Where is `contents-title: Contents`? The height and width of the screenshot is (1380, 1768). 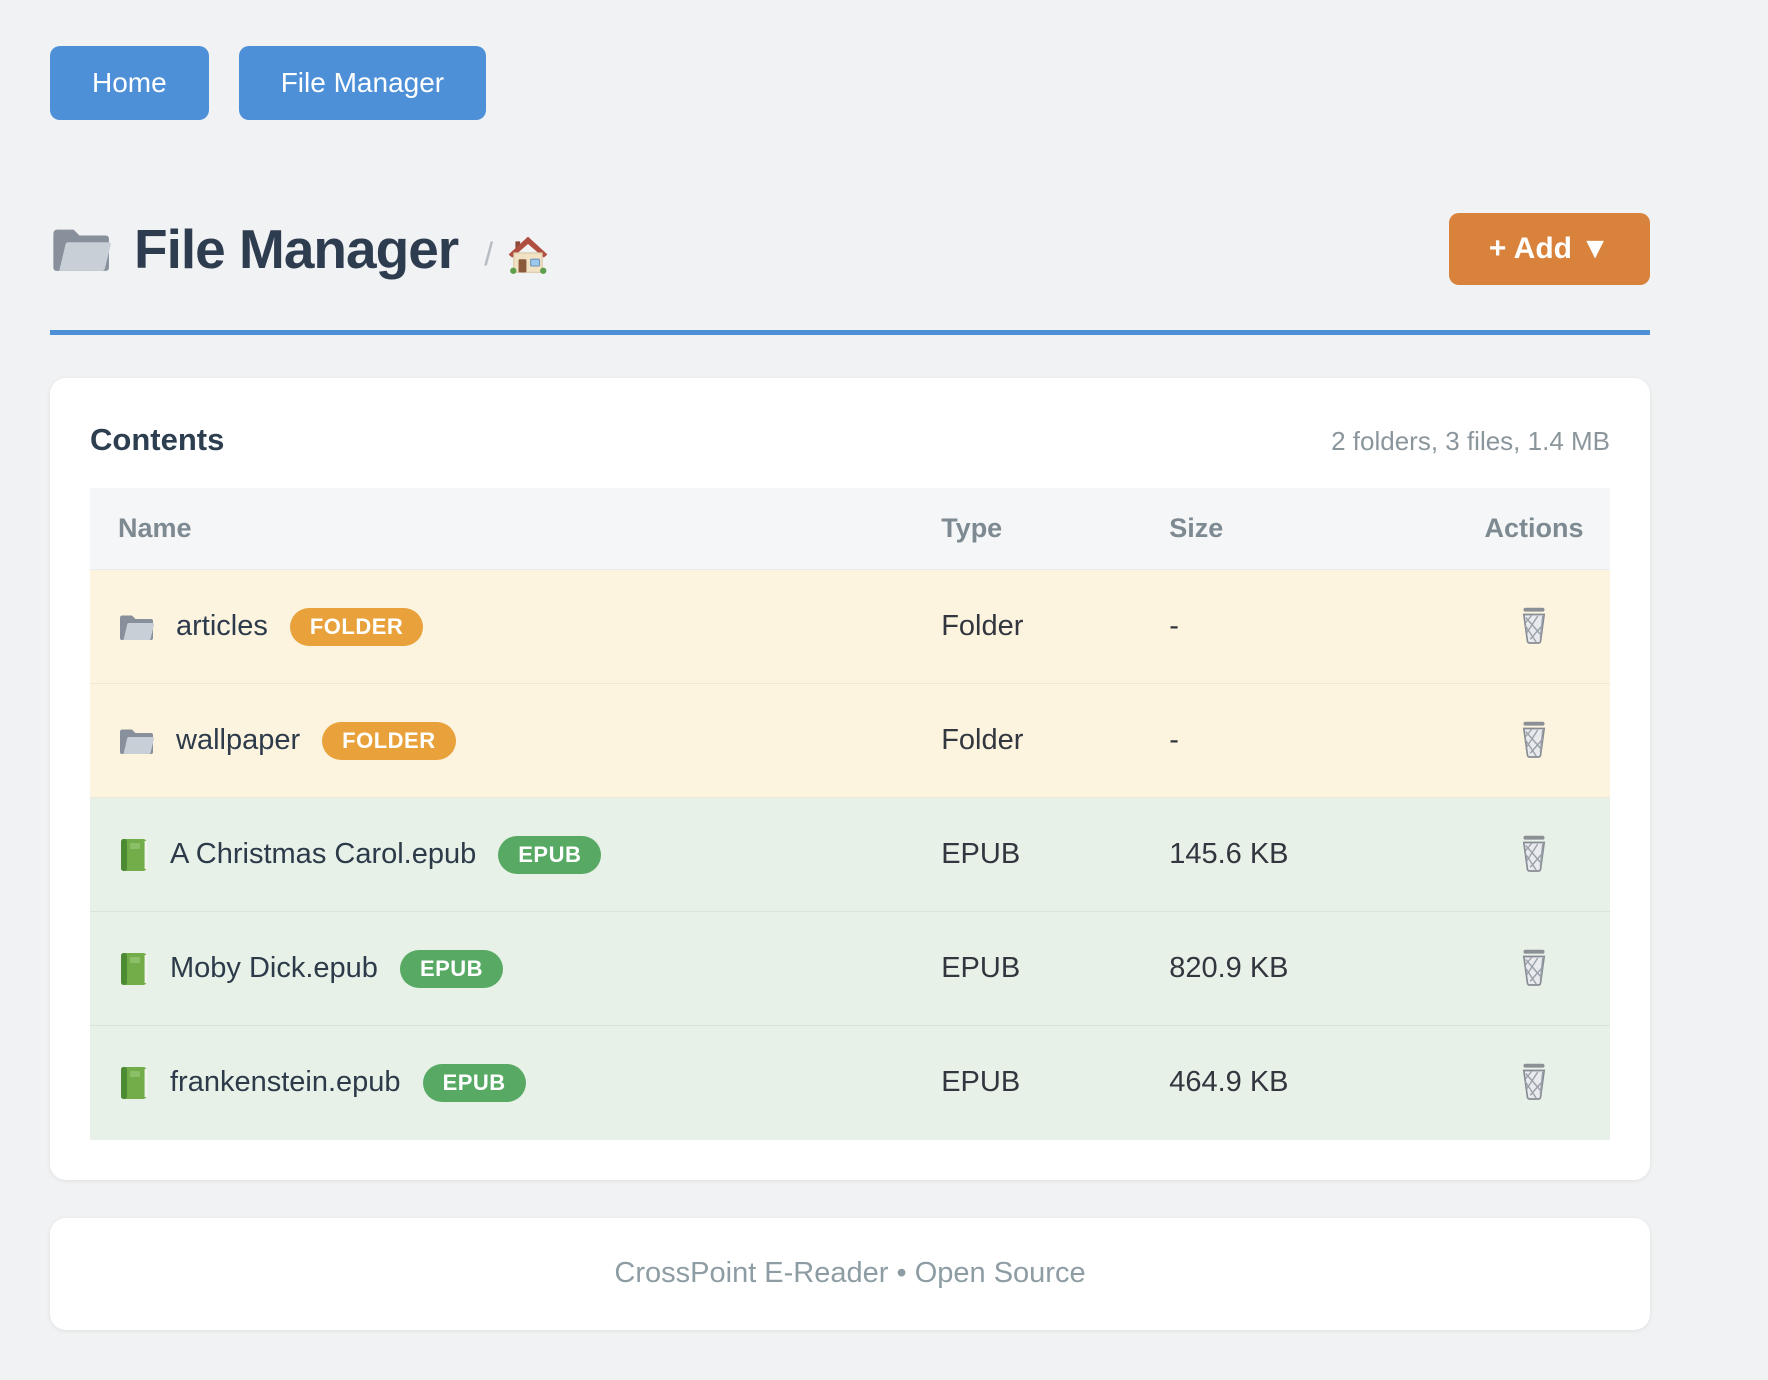 contents-title: Contents is located at coordinates (157, 439).